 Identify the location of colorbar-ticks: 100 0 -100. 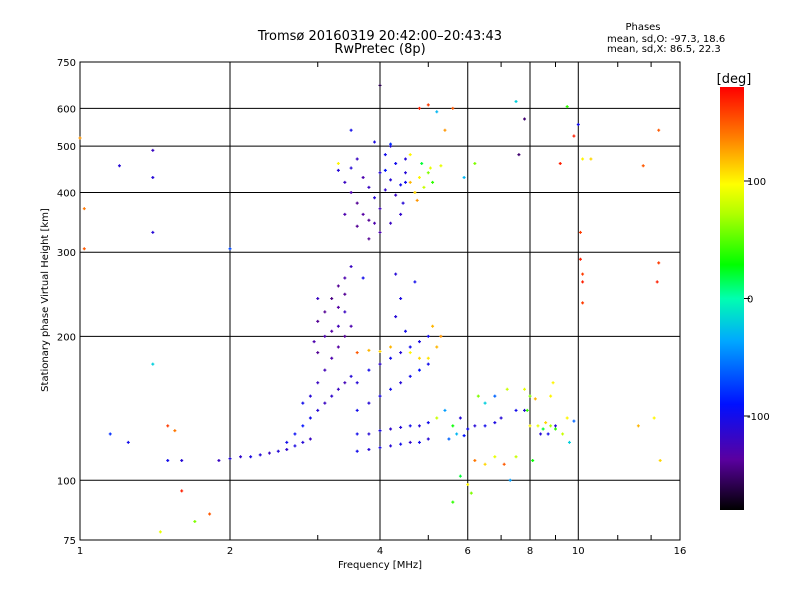
(757, 300).